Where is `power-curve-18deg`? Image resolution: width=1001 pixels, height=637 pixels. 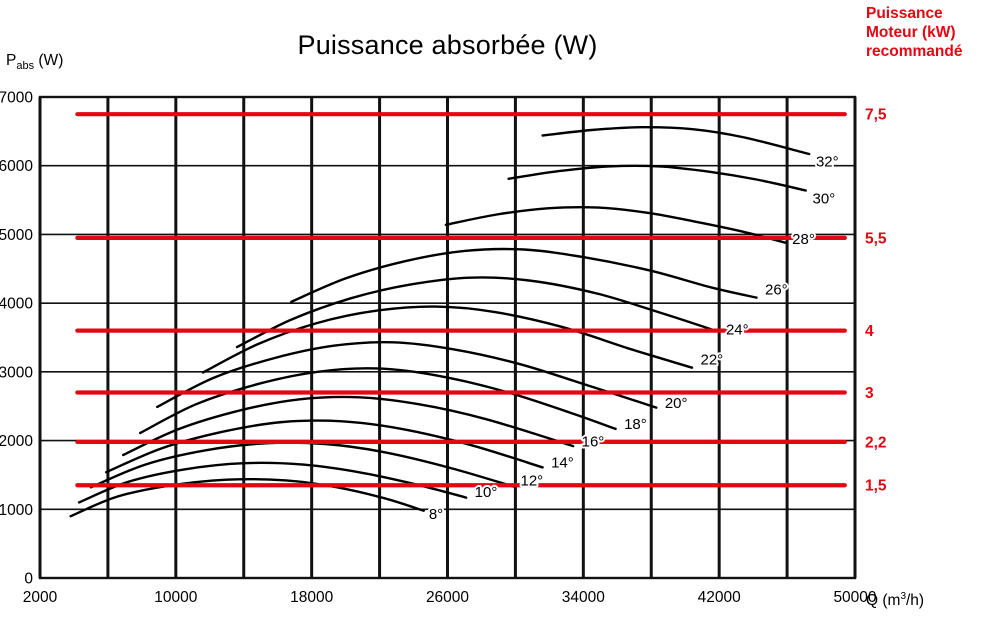 power-curve-18deg is located at coordinates (378, 401).